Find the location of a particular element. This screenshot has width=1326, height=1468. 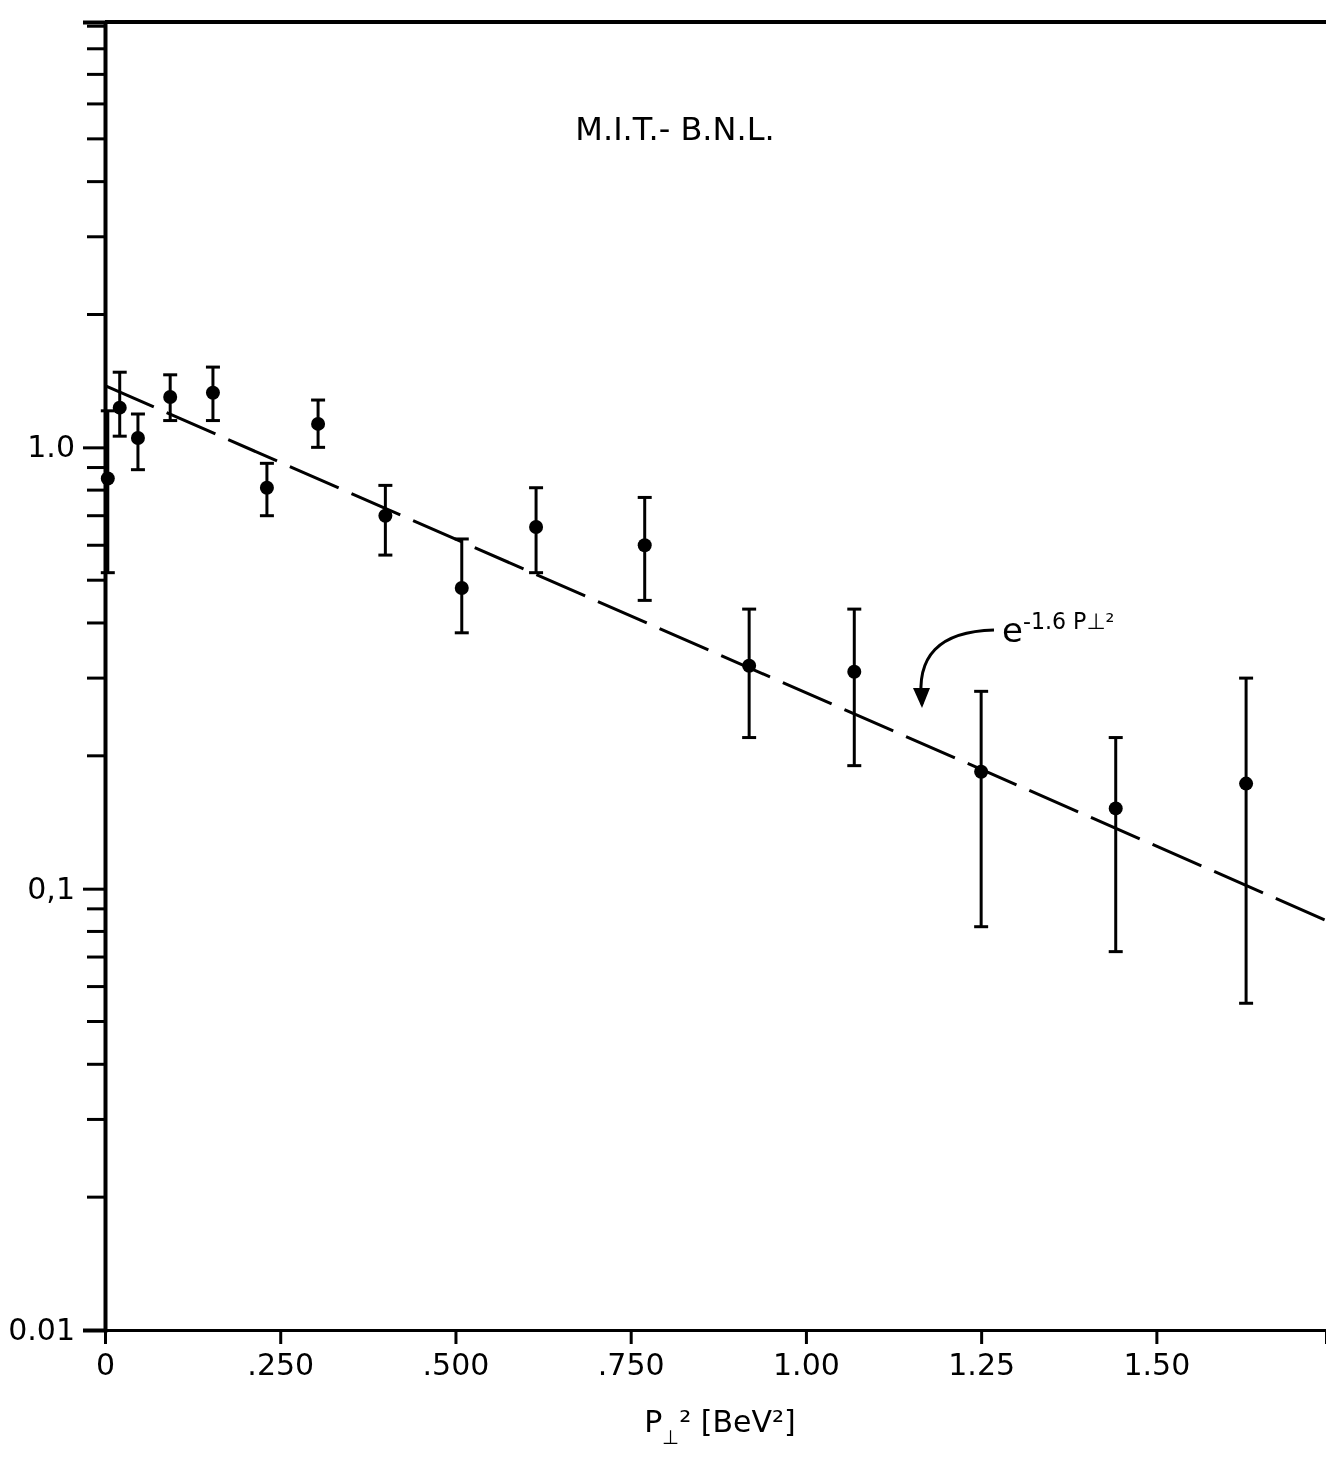

x-tick-label: .750 is located at coordinates (631, 1365).